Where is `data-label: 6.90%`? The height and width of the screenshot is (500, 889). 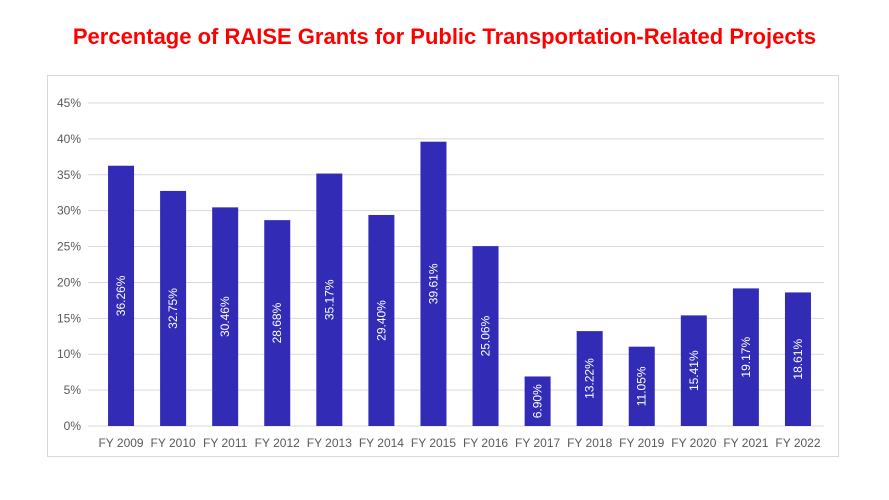
data-label: 6.90% is located at coordinates (538, 401).